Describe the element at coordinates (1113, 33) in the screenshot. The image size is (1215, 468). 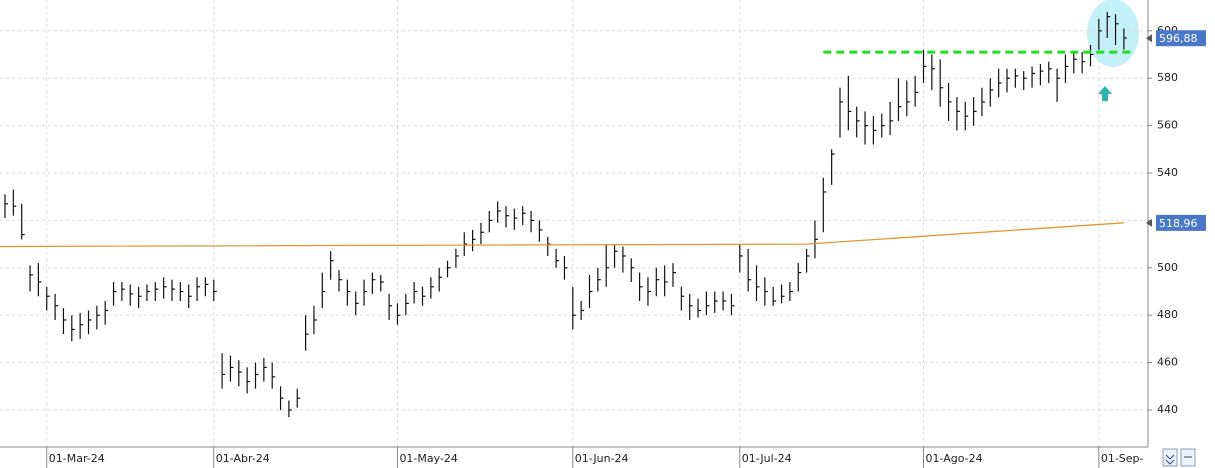
I see `highlight-circle` at that location.